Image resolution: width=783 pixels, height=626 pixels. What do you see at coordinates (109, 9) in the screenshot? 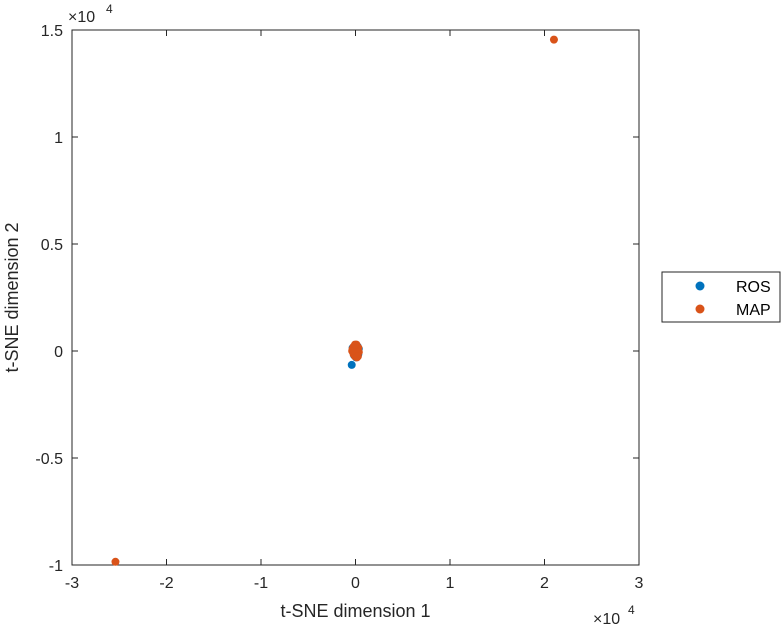
I see `y-multiplier-exponent: 4` at bounding box center [109, 9].